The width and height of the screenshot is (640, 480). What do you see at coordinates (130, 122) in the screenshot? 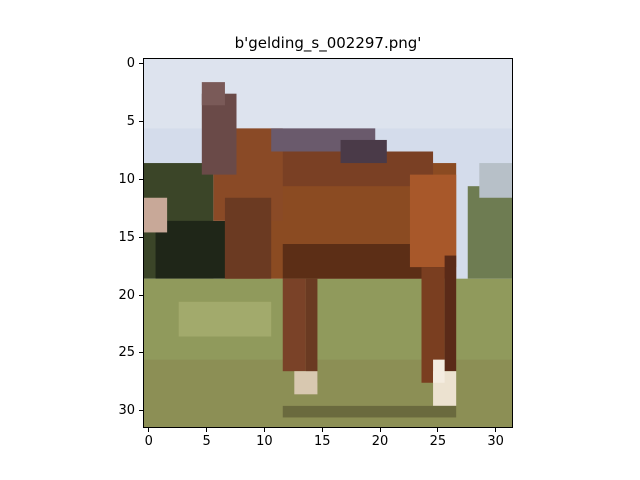
I see `y-tick-label: 5` at bounding box center [130, 122].